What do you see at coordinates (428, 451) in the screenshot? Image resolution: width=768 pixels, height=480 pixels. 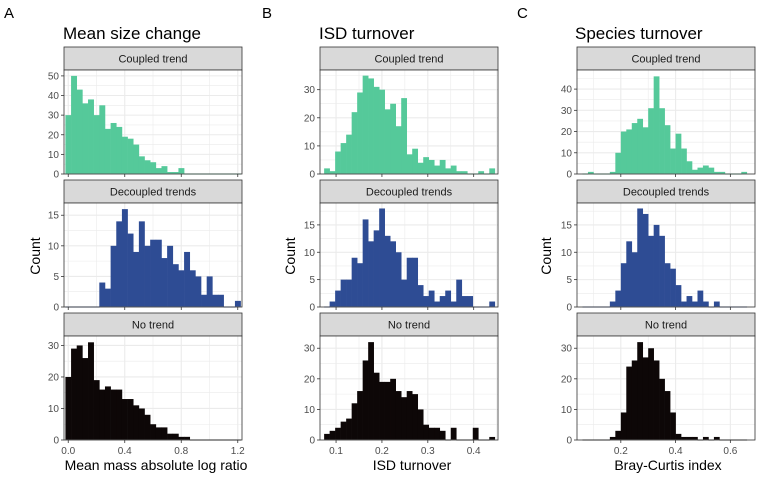 I see `x-tick-label: 0.3` at bounding box center [428, 451].